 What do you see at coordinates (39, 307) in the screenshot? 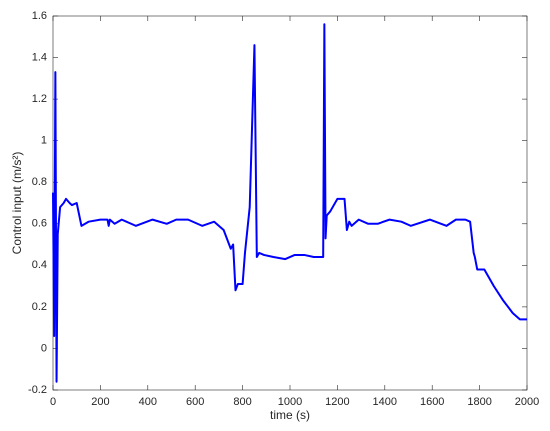
I see `y-tick-label: 0.2` at bounding box center [39, 307].